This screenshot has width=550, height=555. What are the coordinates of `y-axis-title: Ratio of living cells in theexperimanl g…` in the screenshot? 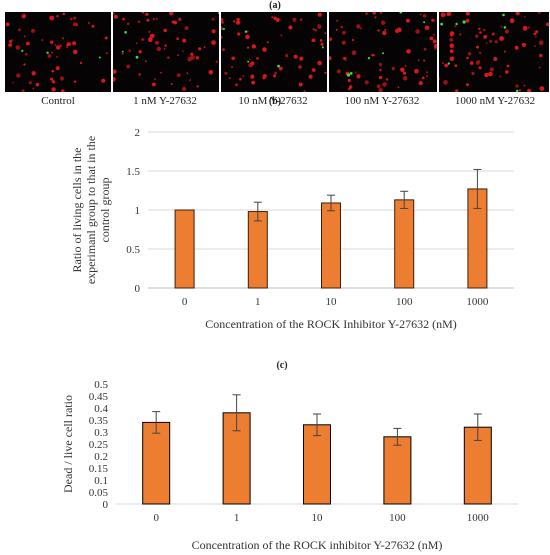 It's located at (91, 210).